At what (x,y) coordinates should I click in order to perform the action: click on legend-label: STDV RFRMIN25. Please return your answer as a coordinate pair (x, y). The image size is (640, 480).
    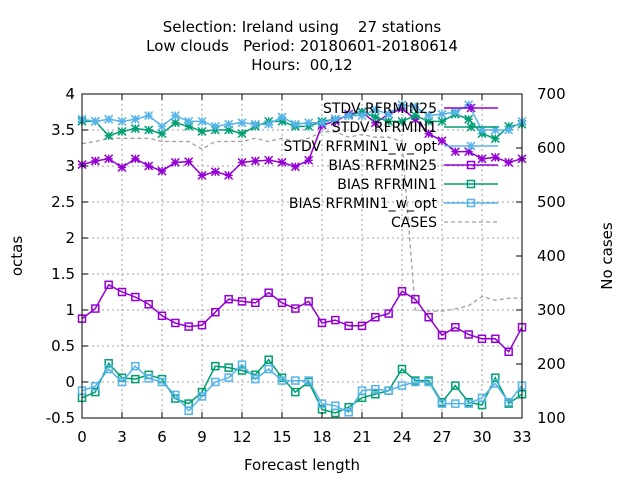
    Looking at the image, I should click on (380, 109).